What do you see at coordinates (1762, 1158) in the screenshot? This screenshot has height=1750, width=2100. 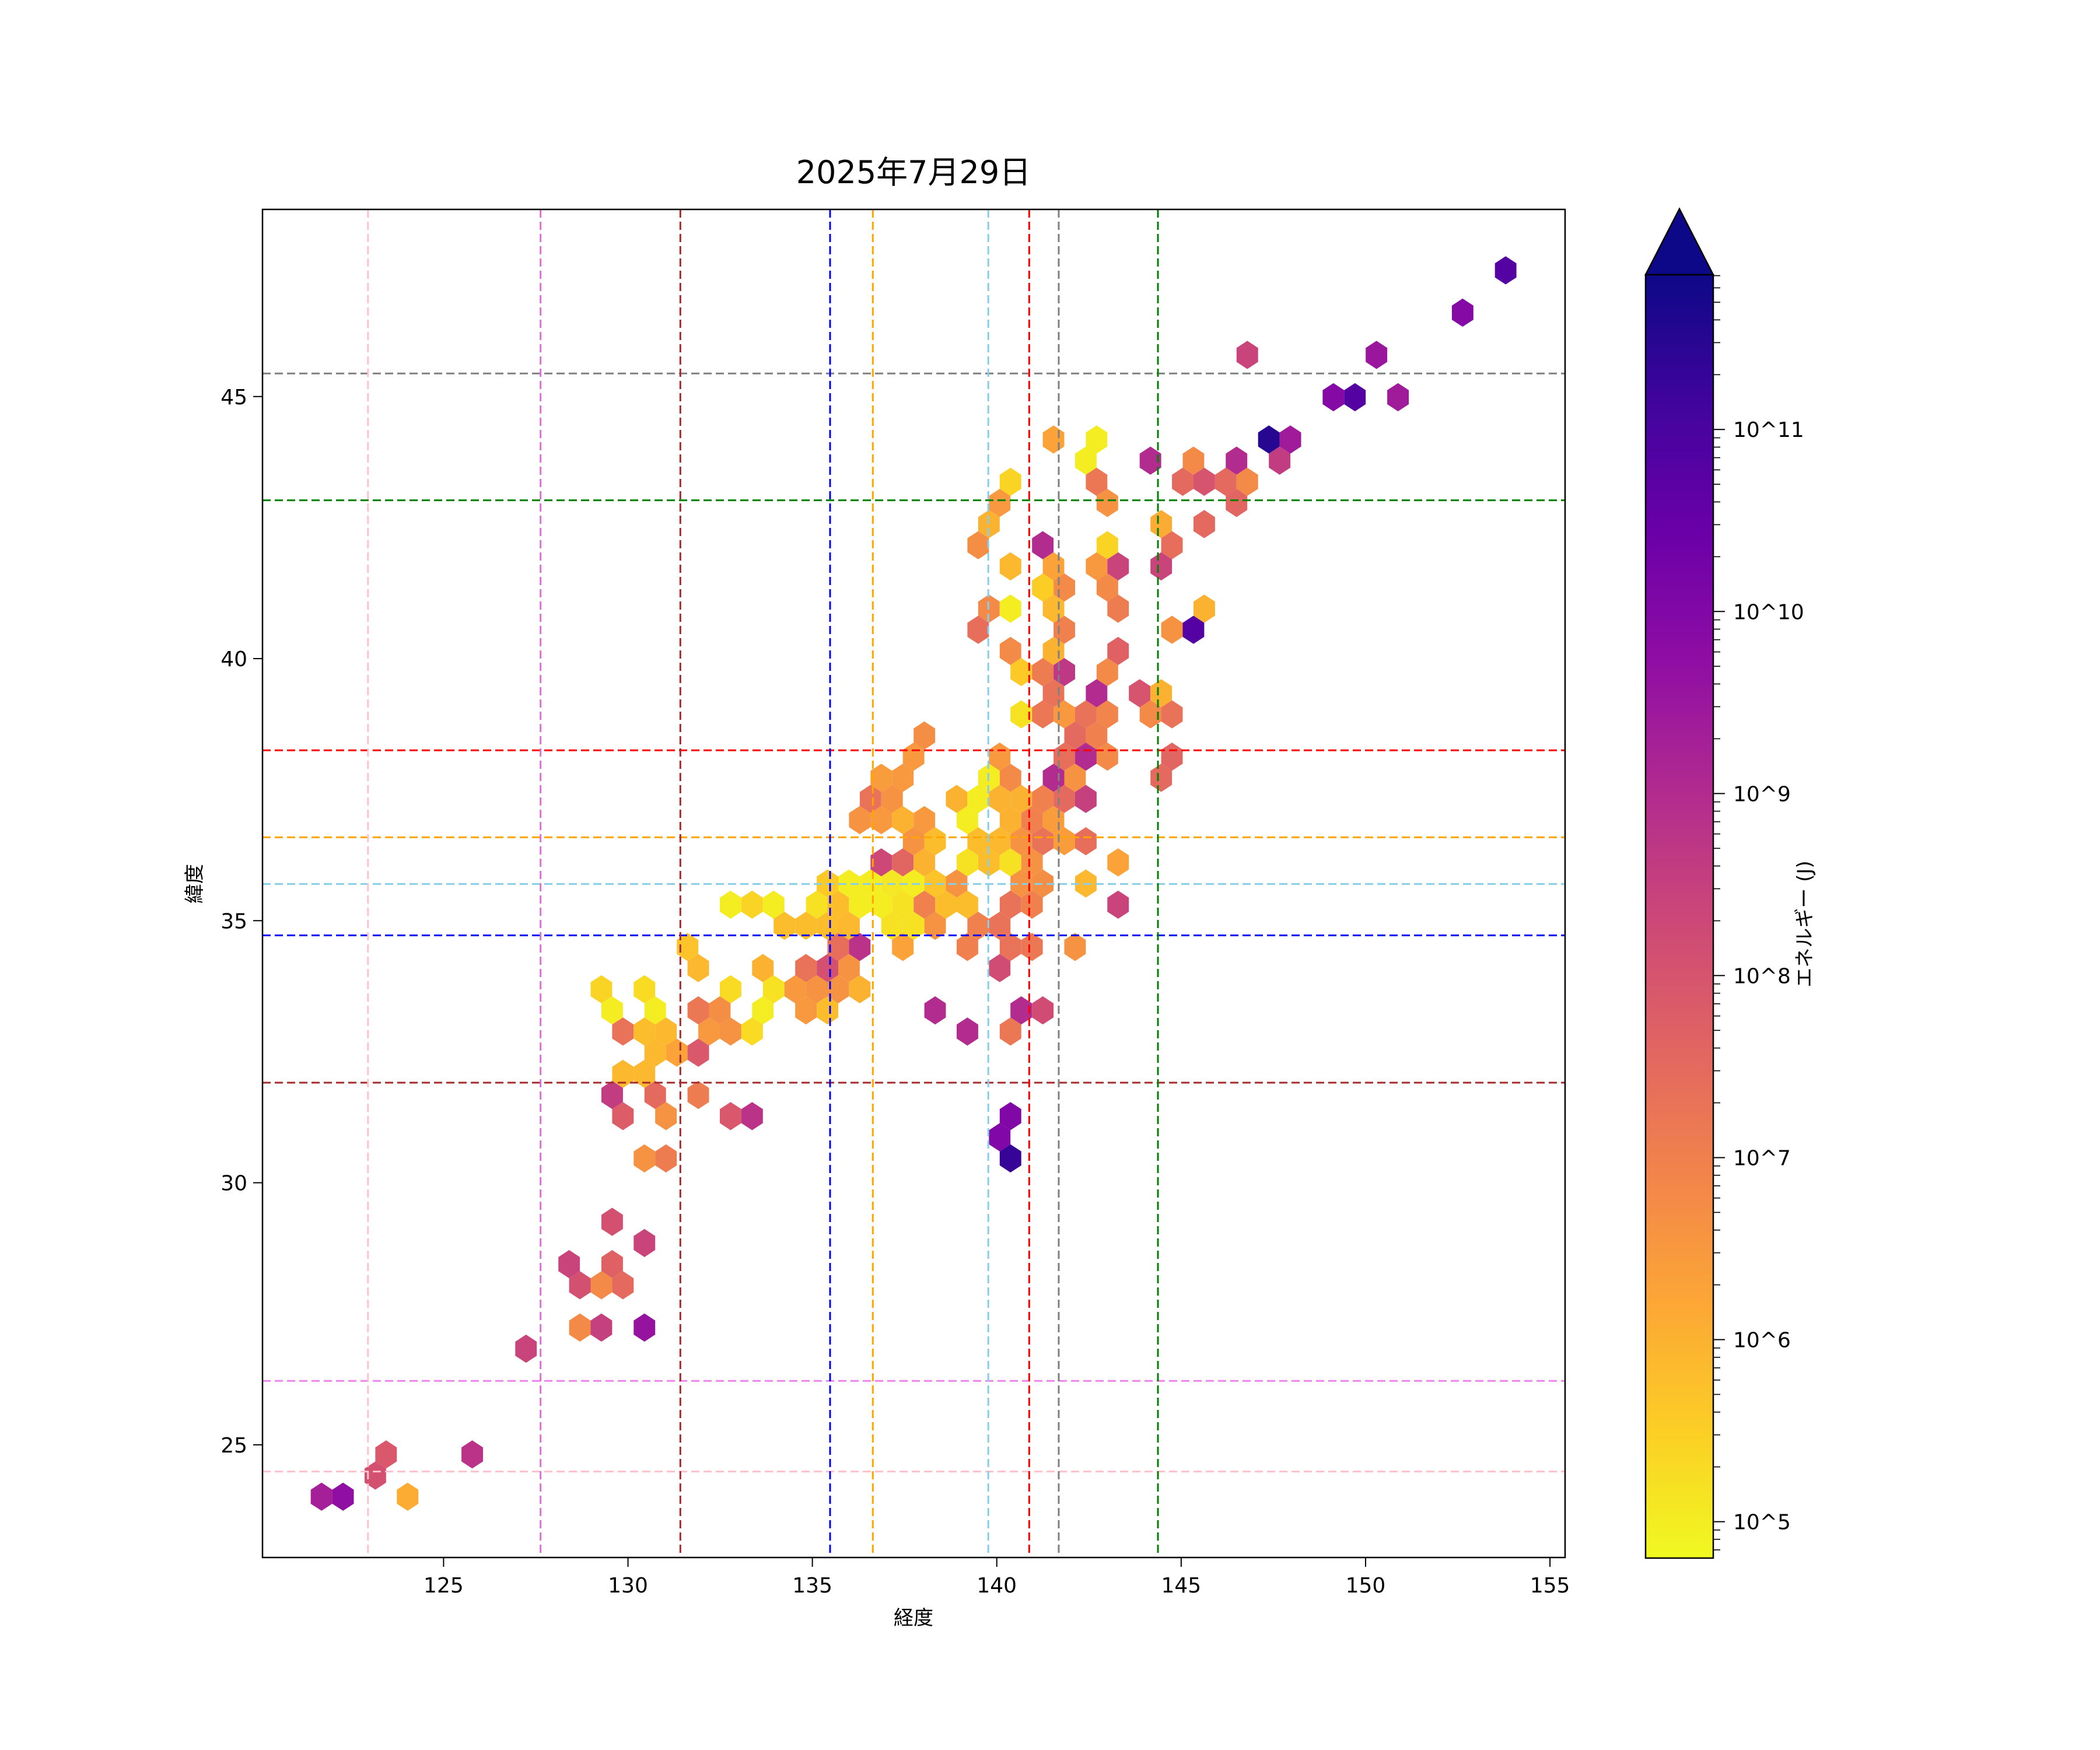 I see `colorbar-tick-label: 10^7` at bounding box center [1762, 1158].